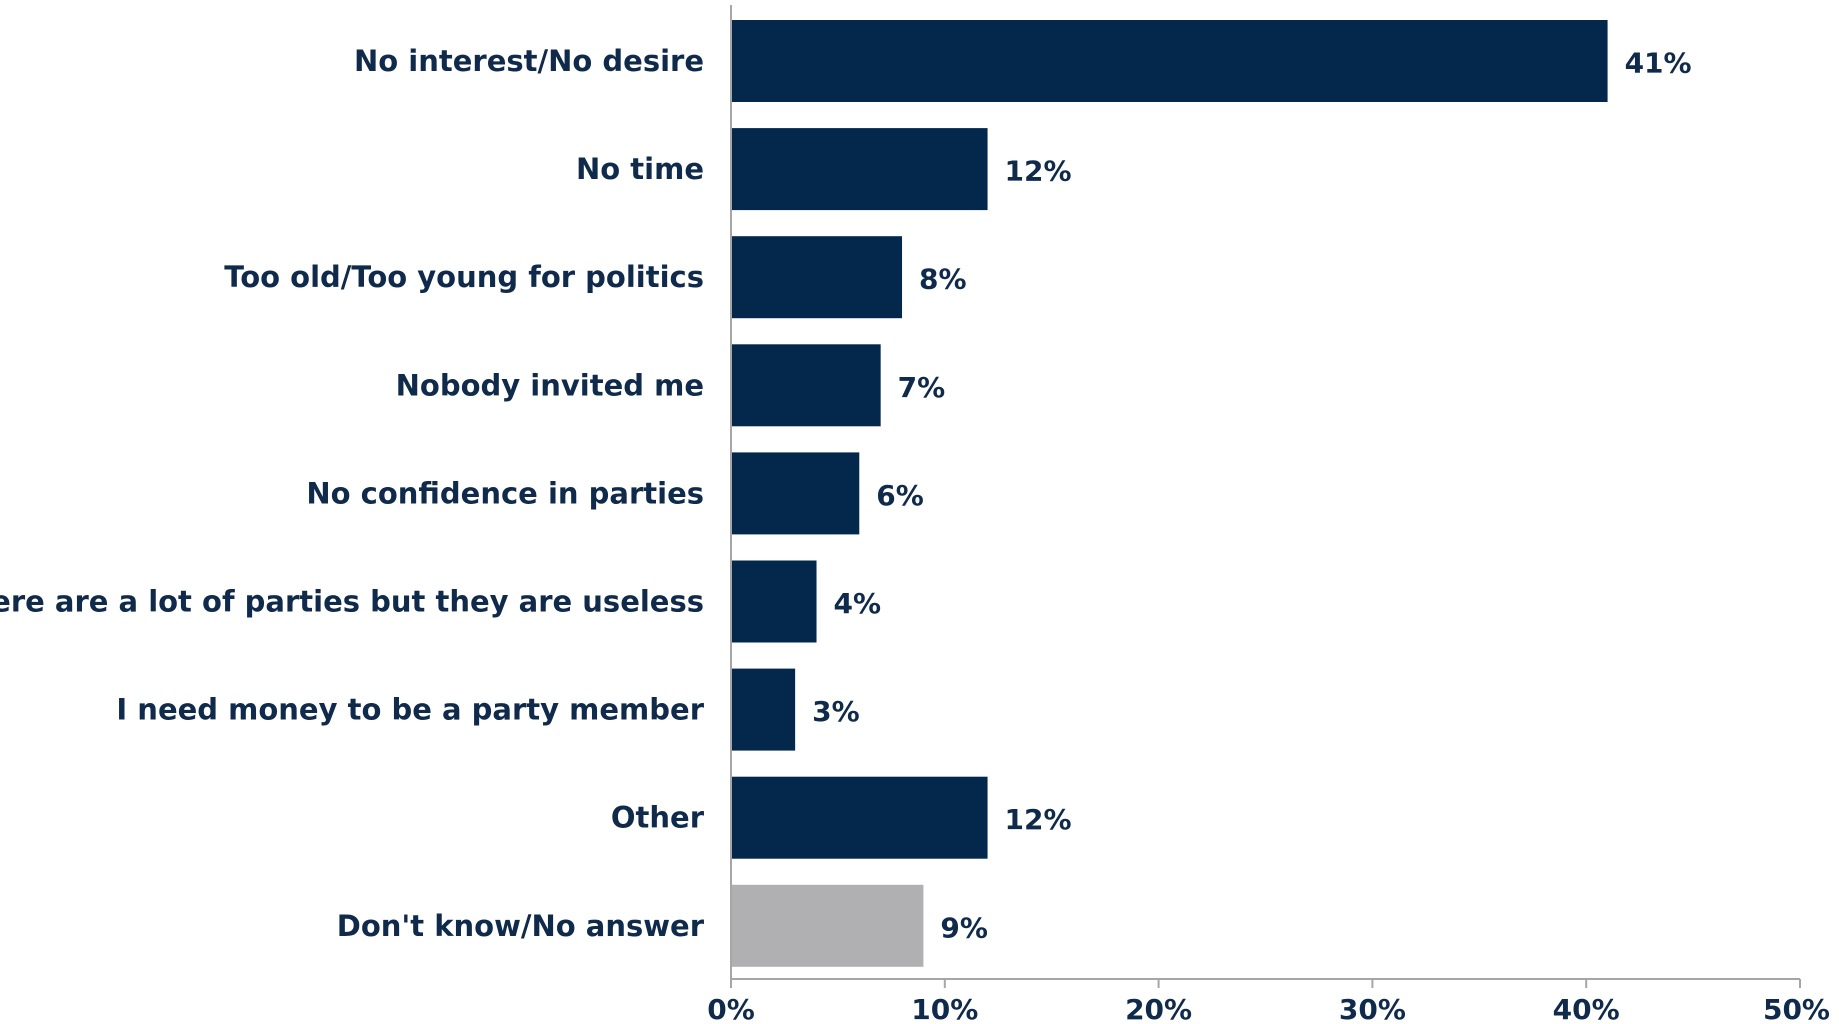  Describe the element at coordinates (1158, 1008) in the screenshot. I see `x-tick-label: 20%` at that location.